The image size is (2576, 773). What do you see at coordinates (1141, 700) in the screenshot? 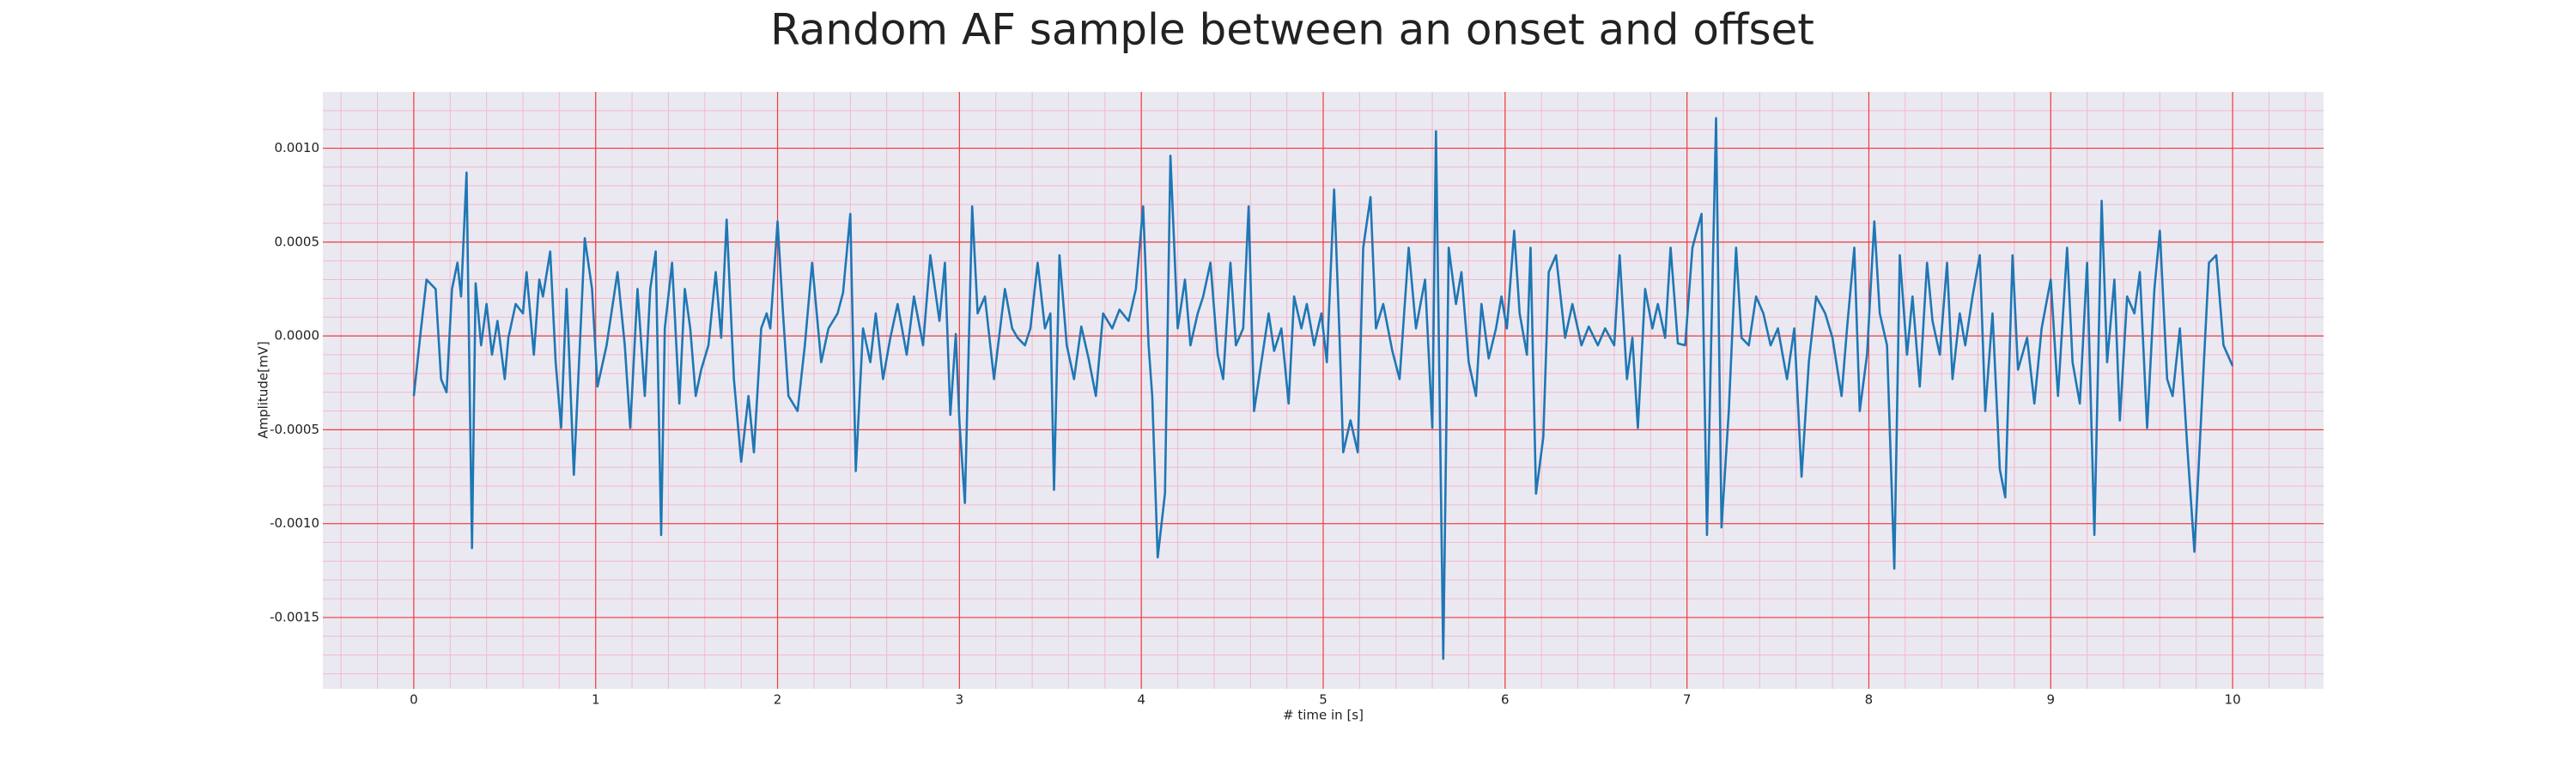
I see `x-tick-label: 4` at bounding box center [1141, 700].